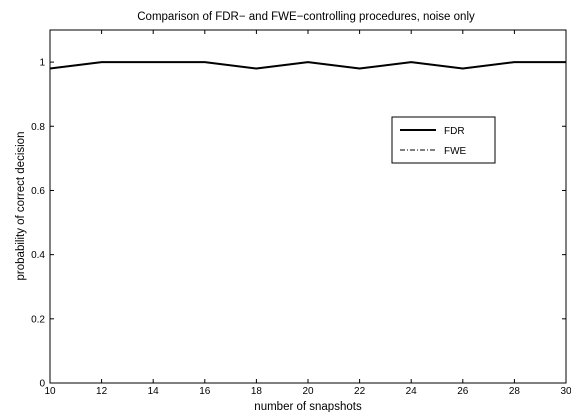 The height and width of the screenshot is (412, 571). Describe the element at coordinates (412, 391) in the screenshot. I see `x-tick-label: 24` at that location.